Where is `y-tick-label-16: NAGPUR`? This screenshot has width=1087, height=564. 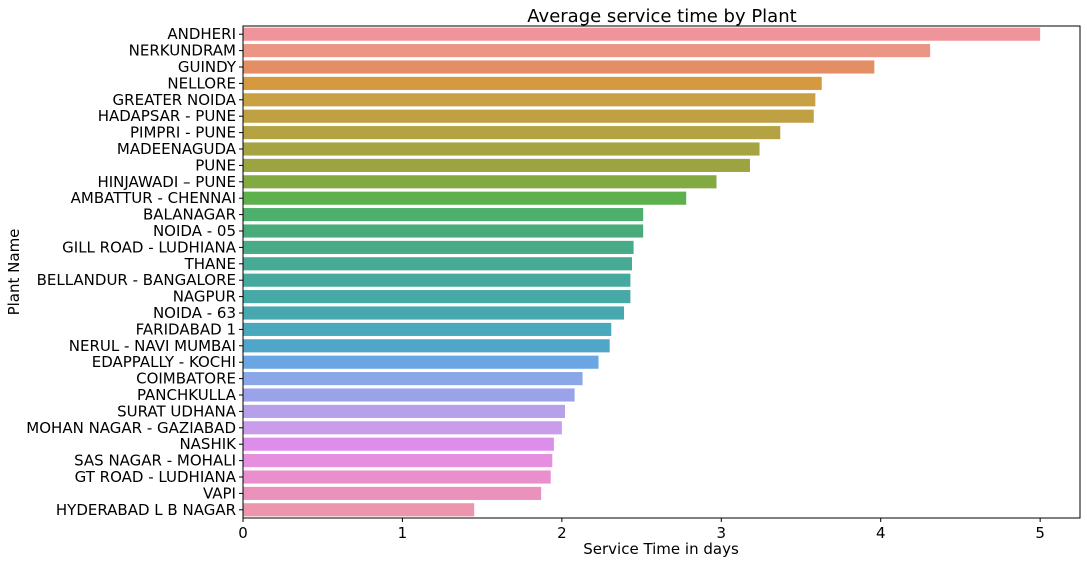 y-tick-label-16: NAGPUR is located at coordinates (204, 297).